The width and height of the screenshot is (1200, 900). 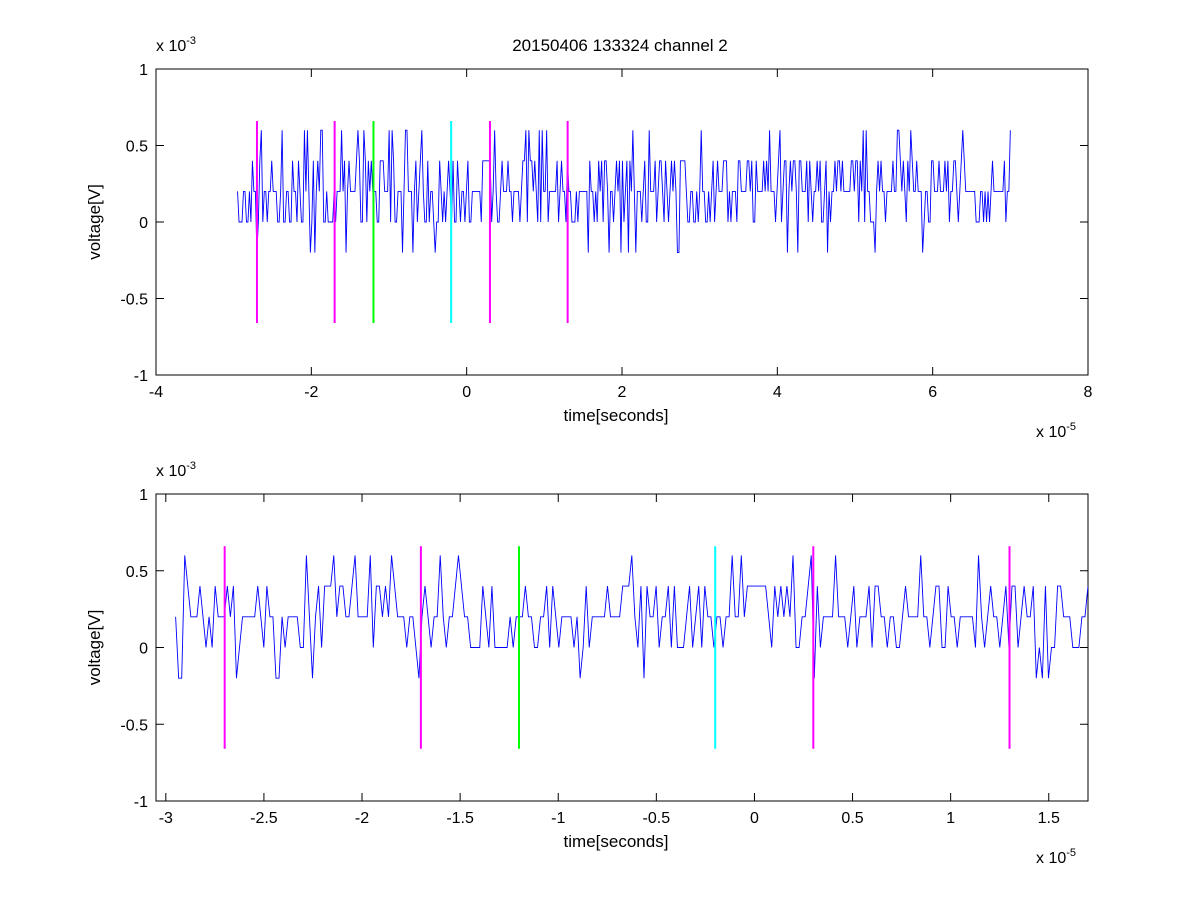 I want to click on x-tick-label: -1, so click(x=558, y=818).